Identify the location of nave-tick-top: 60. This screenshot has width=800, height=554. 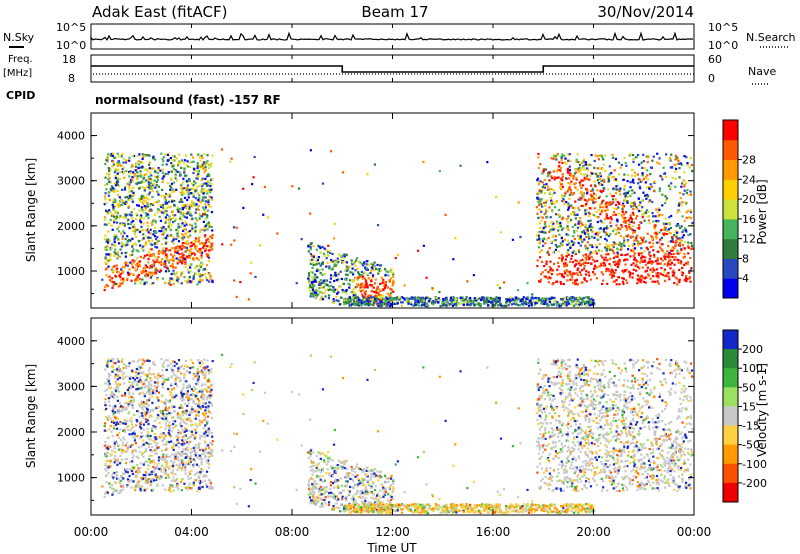
(715, 59).